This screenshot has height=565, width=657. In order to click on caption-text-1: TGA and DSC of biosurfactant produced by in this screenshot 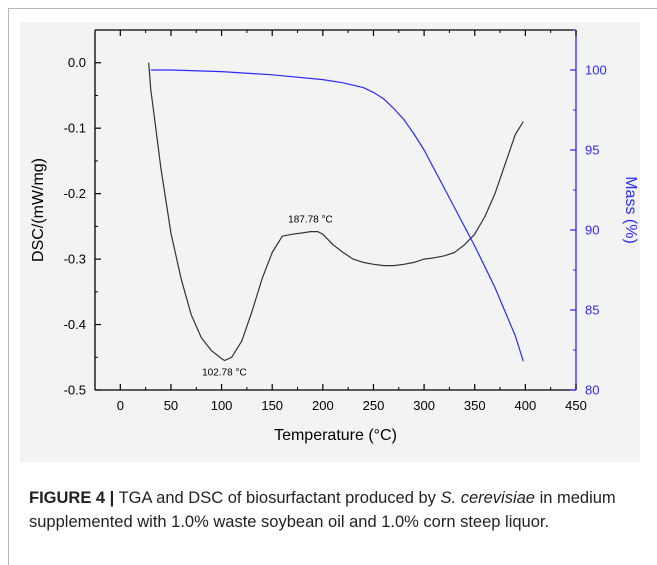, I will do `click(277, 498)`.